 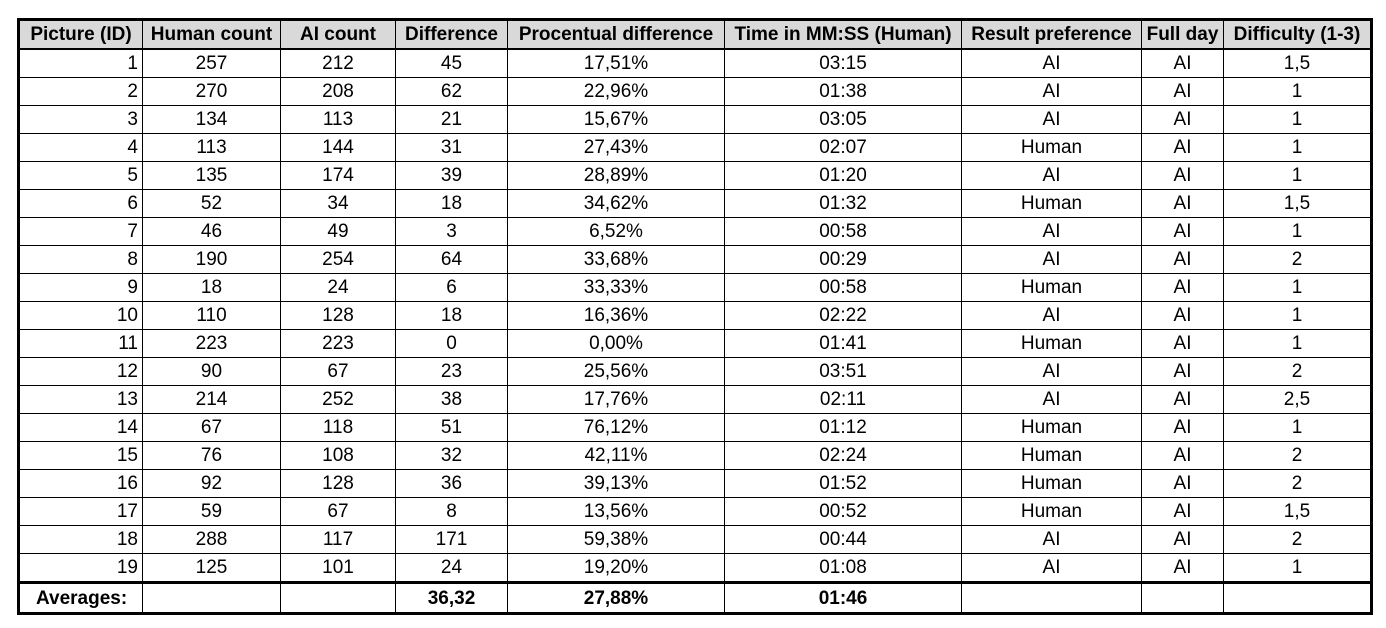 I want to click on time-cell: 01:32, so click(x=843, y=203).